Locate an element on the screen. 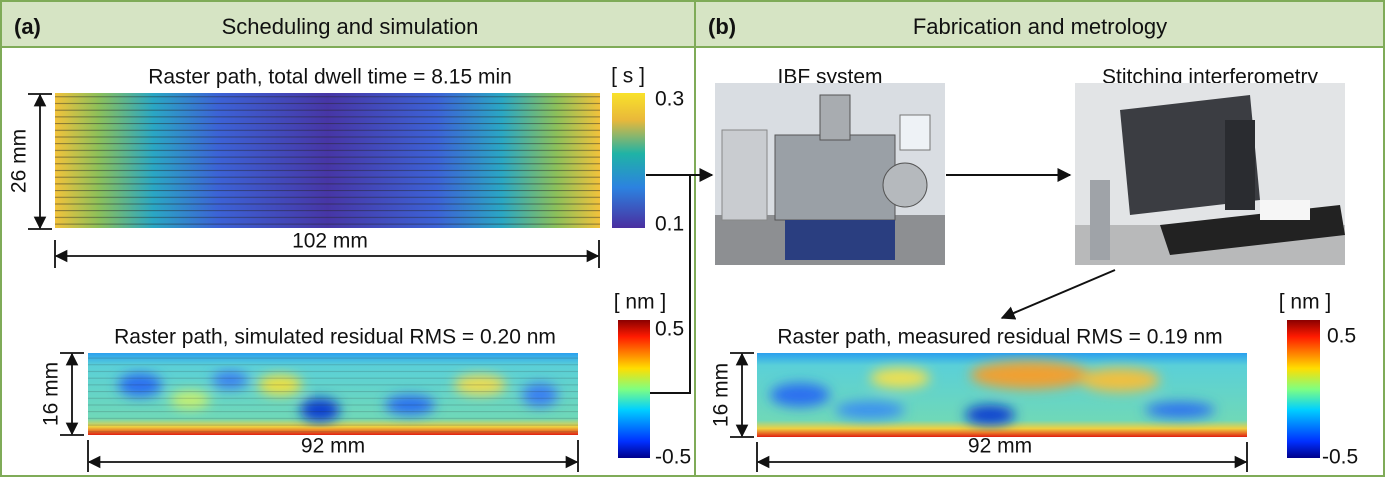 The image size is (1385, 477). panel-title: Fabrication and metrology is located at coordinates (1040, 26).